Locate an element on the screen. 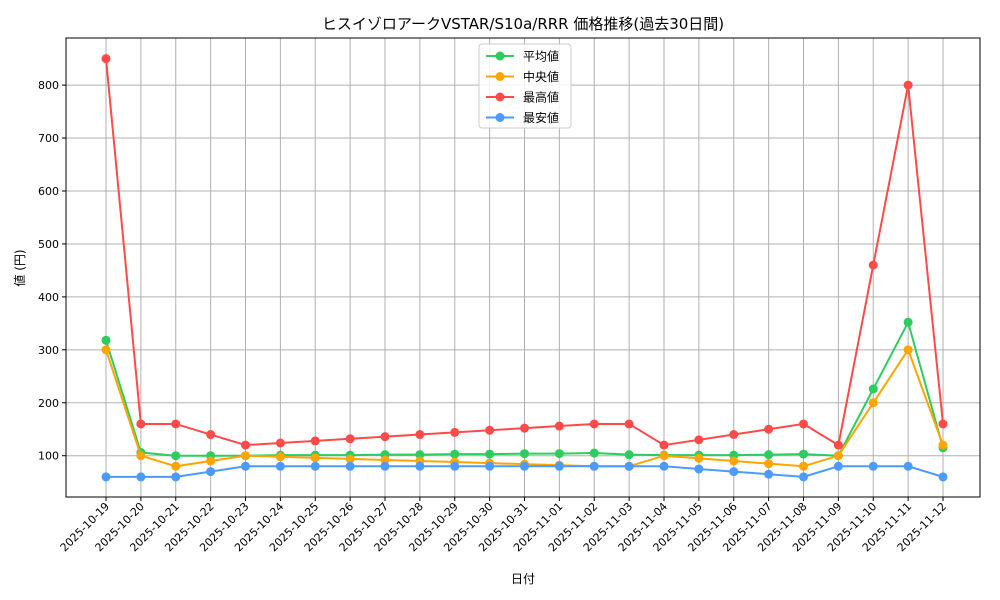  y-tick-label: 200 is located at coordinates (48, 403).